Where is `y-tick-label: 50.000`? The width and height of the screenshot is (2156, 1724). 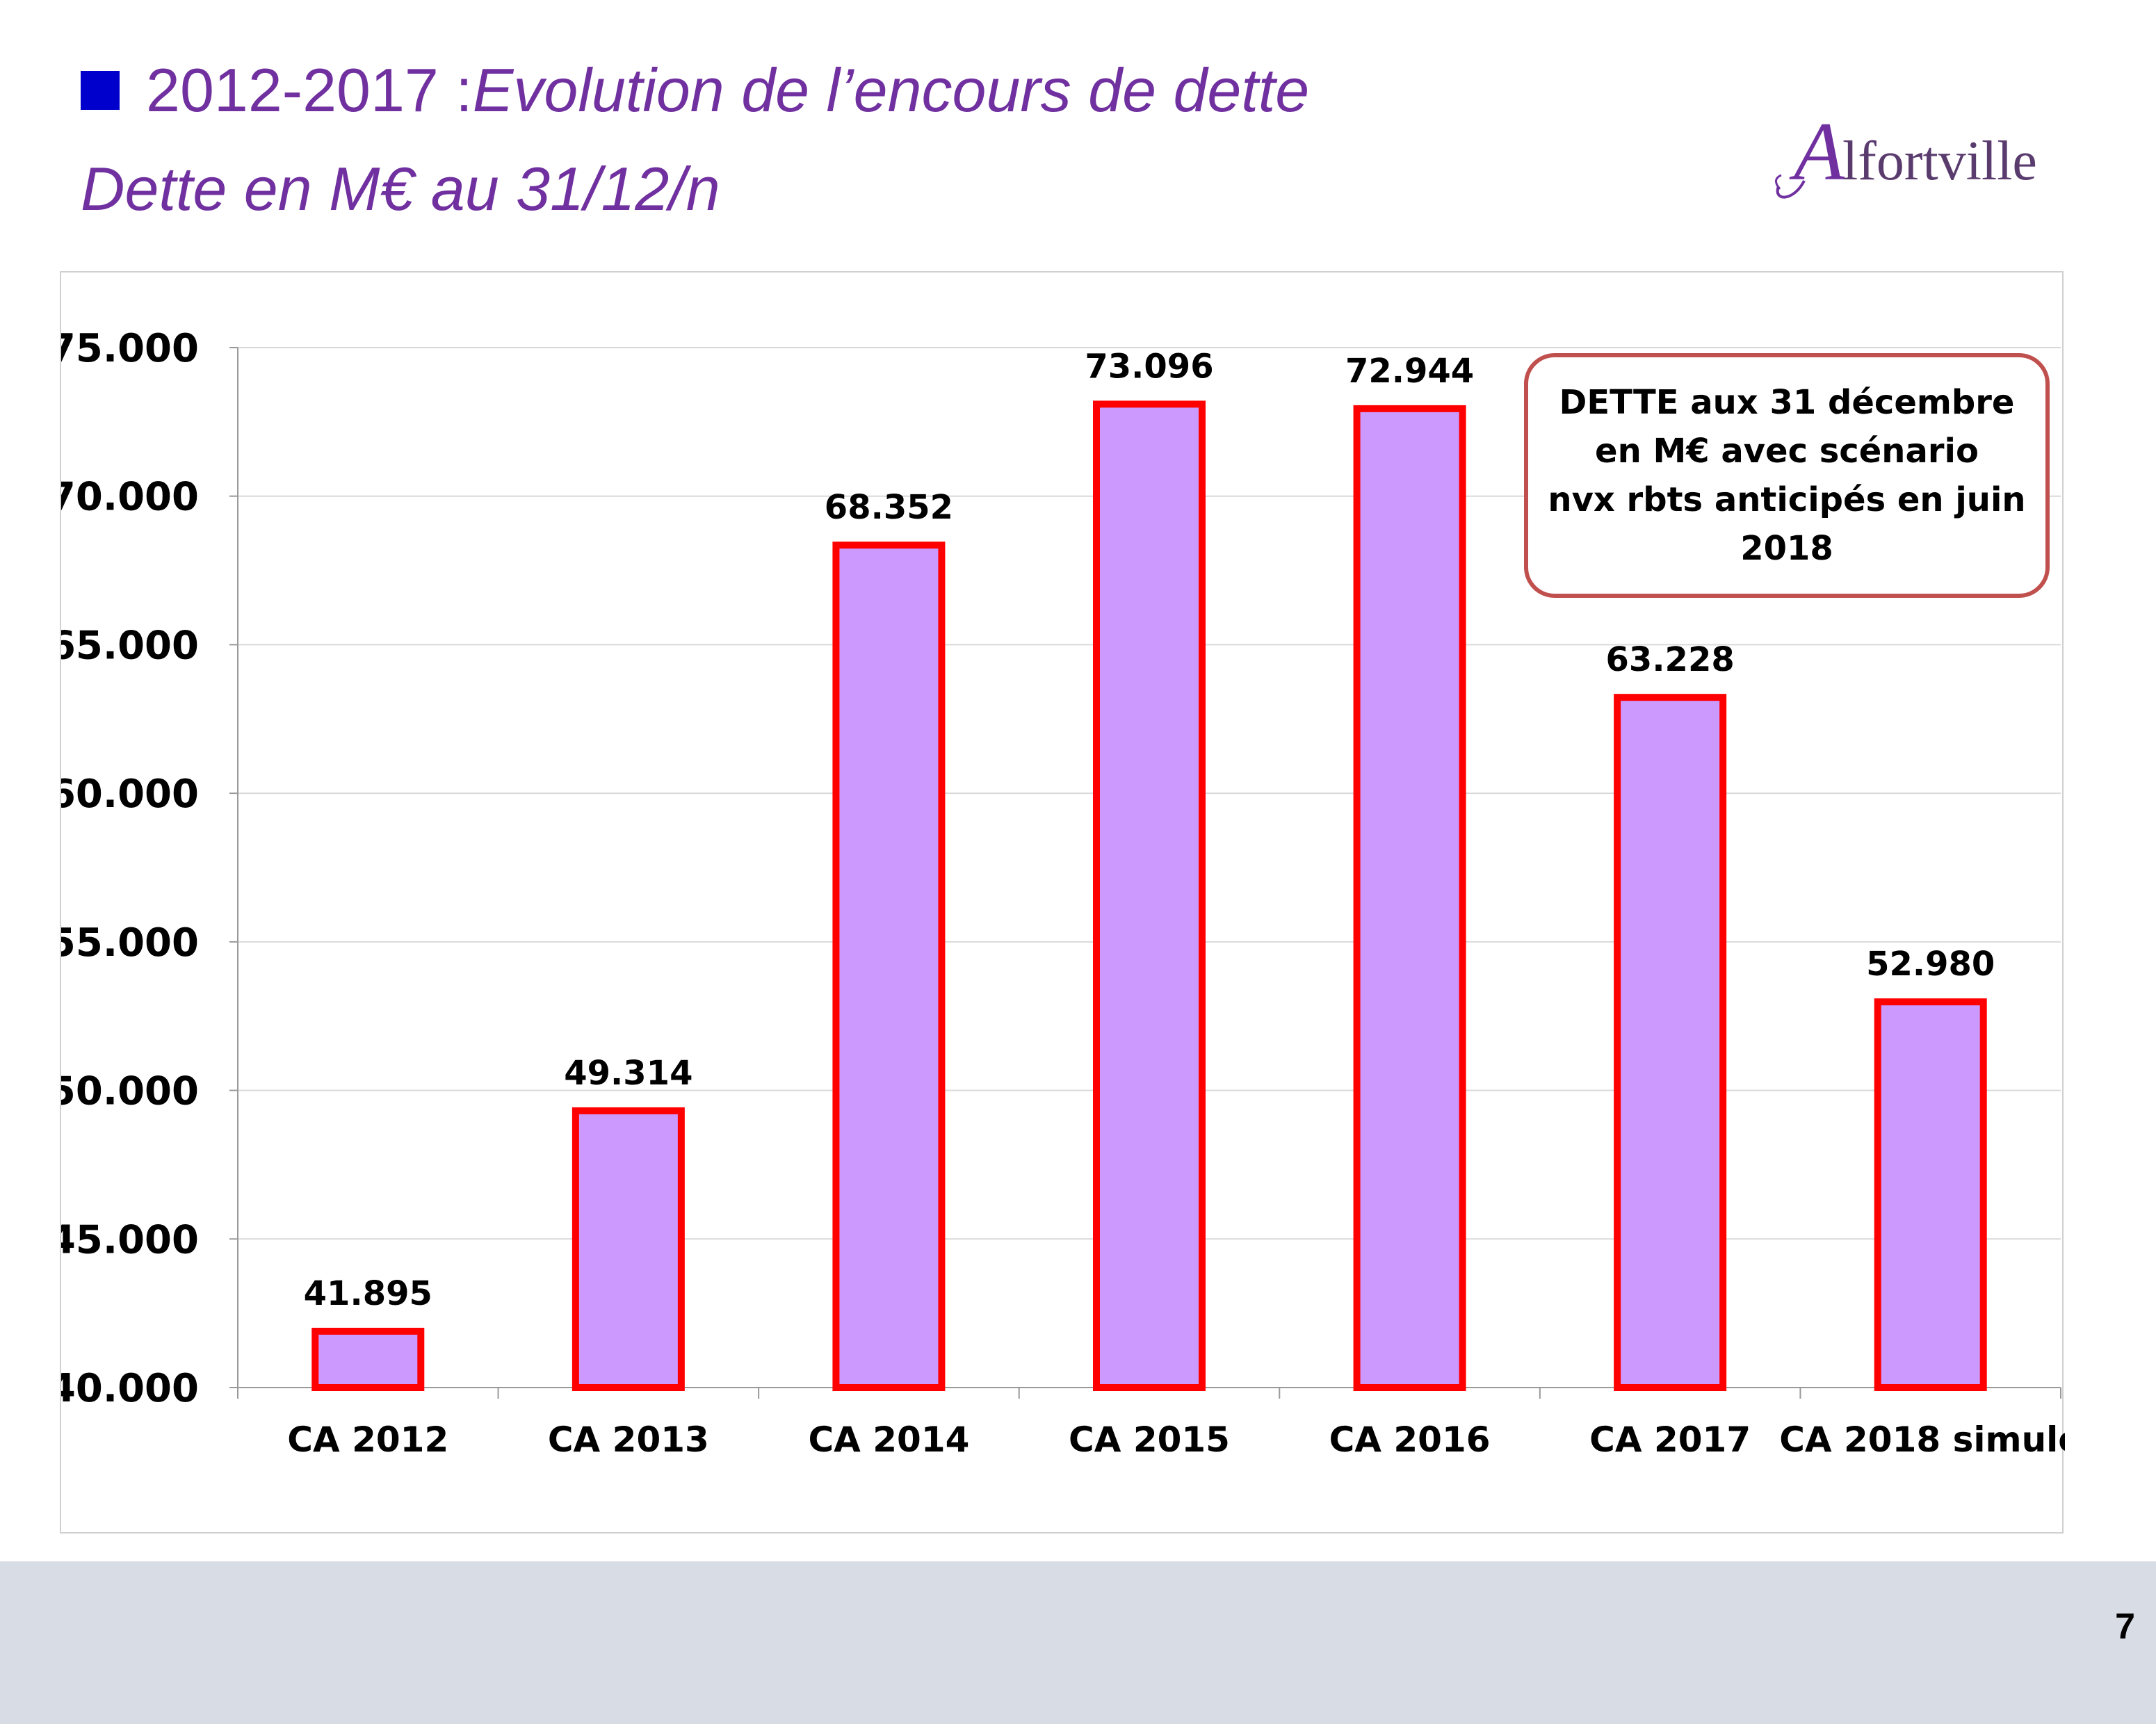 y-tick-label: 50.000 is located at coordinates (130, 1092).